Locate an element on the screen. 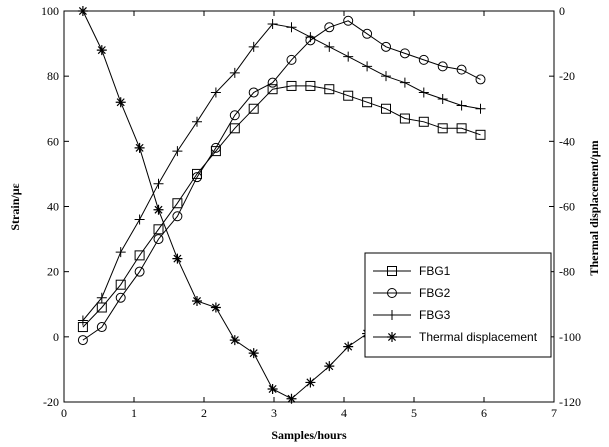  legend: FBG1 FBG2 FBG3 Thermal displacement is located at coordinates (458, 305).